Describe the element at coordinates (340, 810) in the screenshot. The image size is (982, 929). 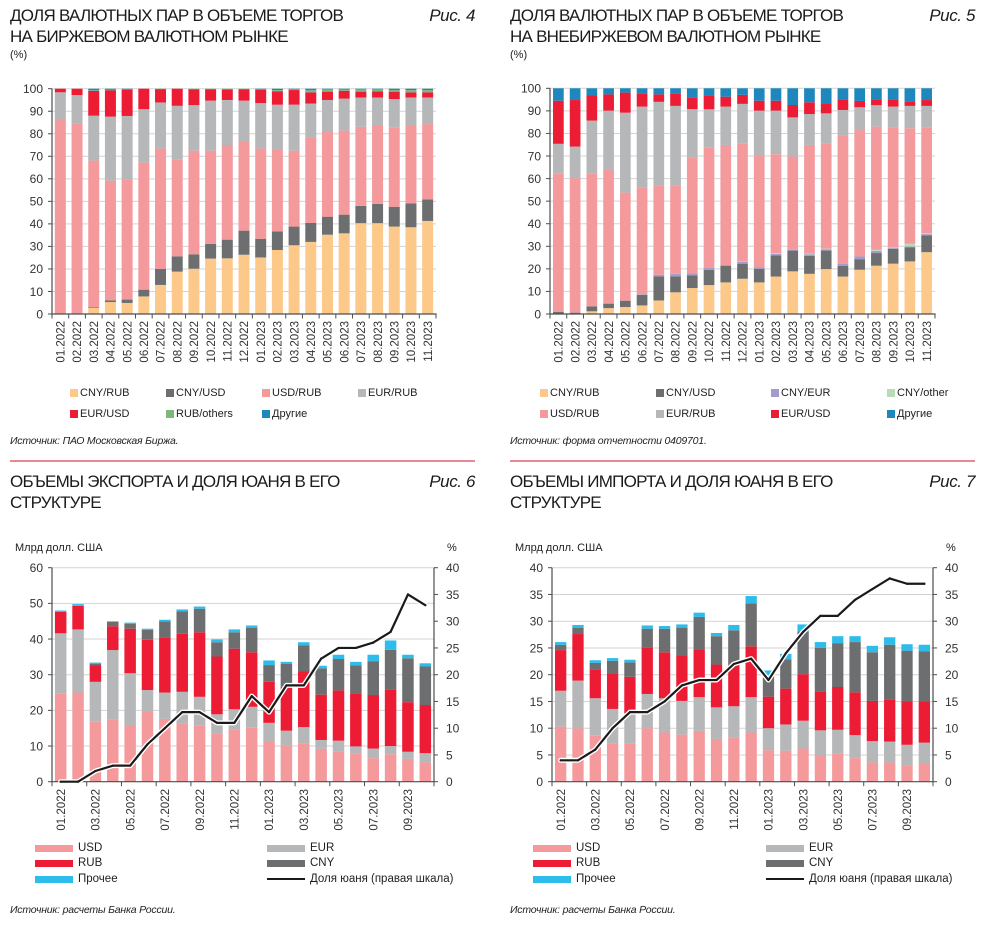
I see `x-tick-label: 05.2023` at that location.